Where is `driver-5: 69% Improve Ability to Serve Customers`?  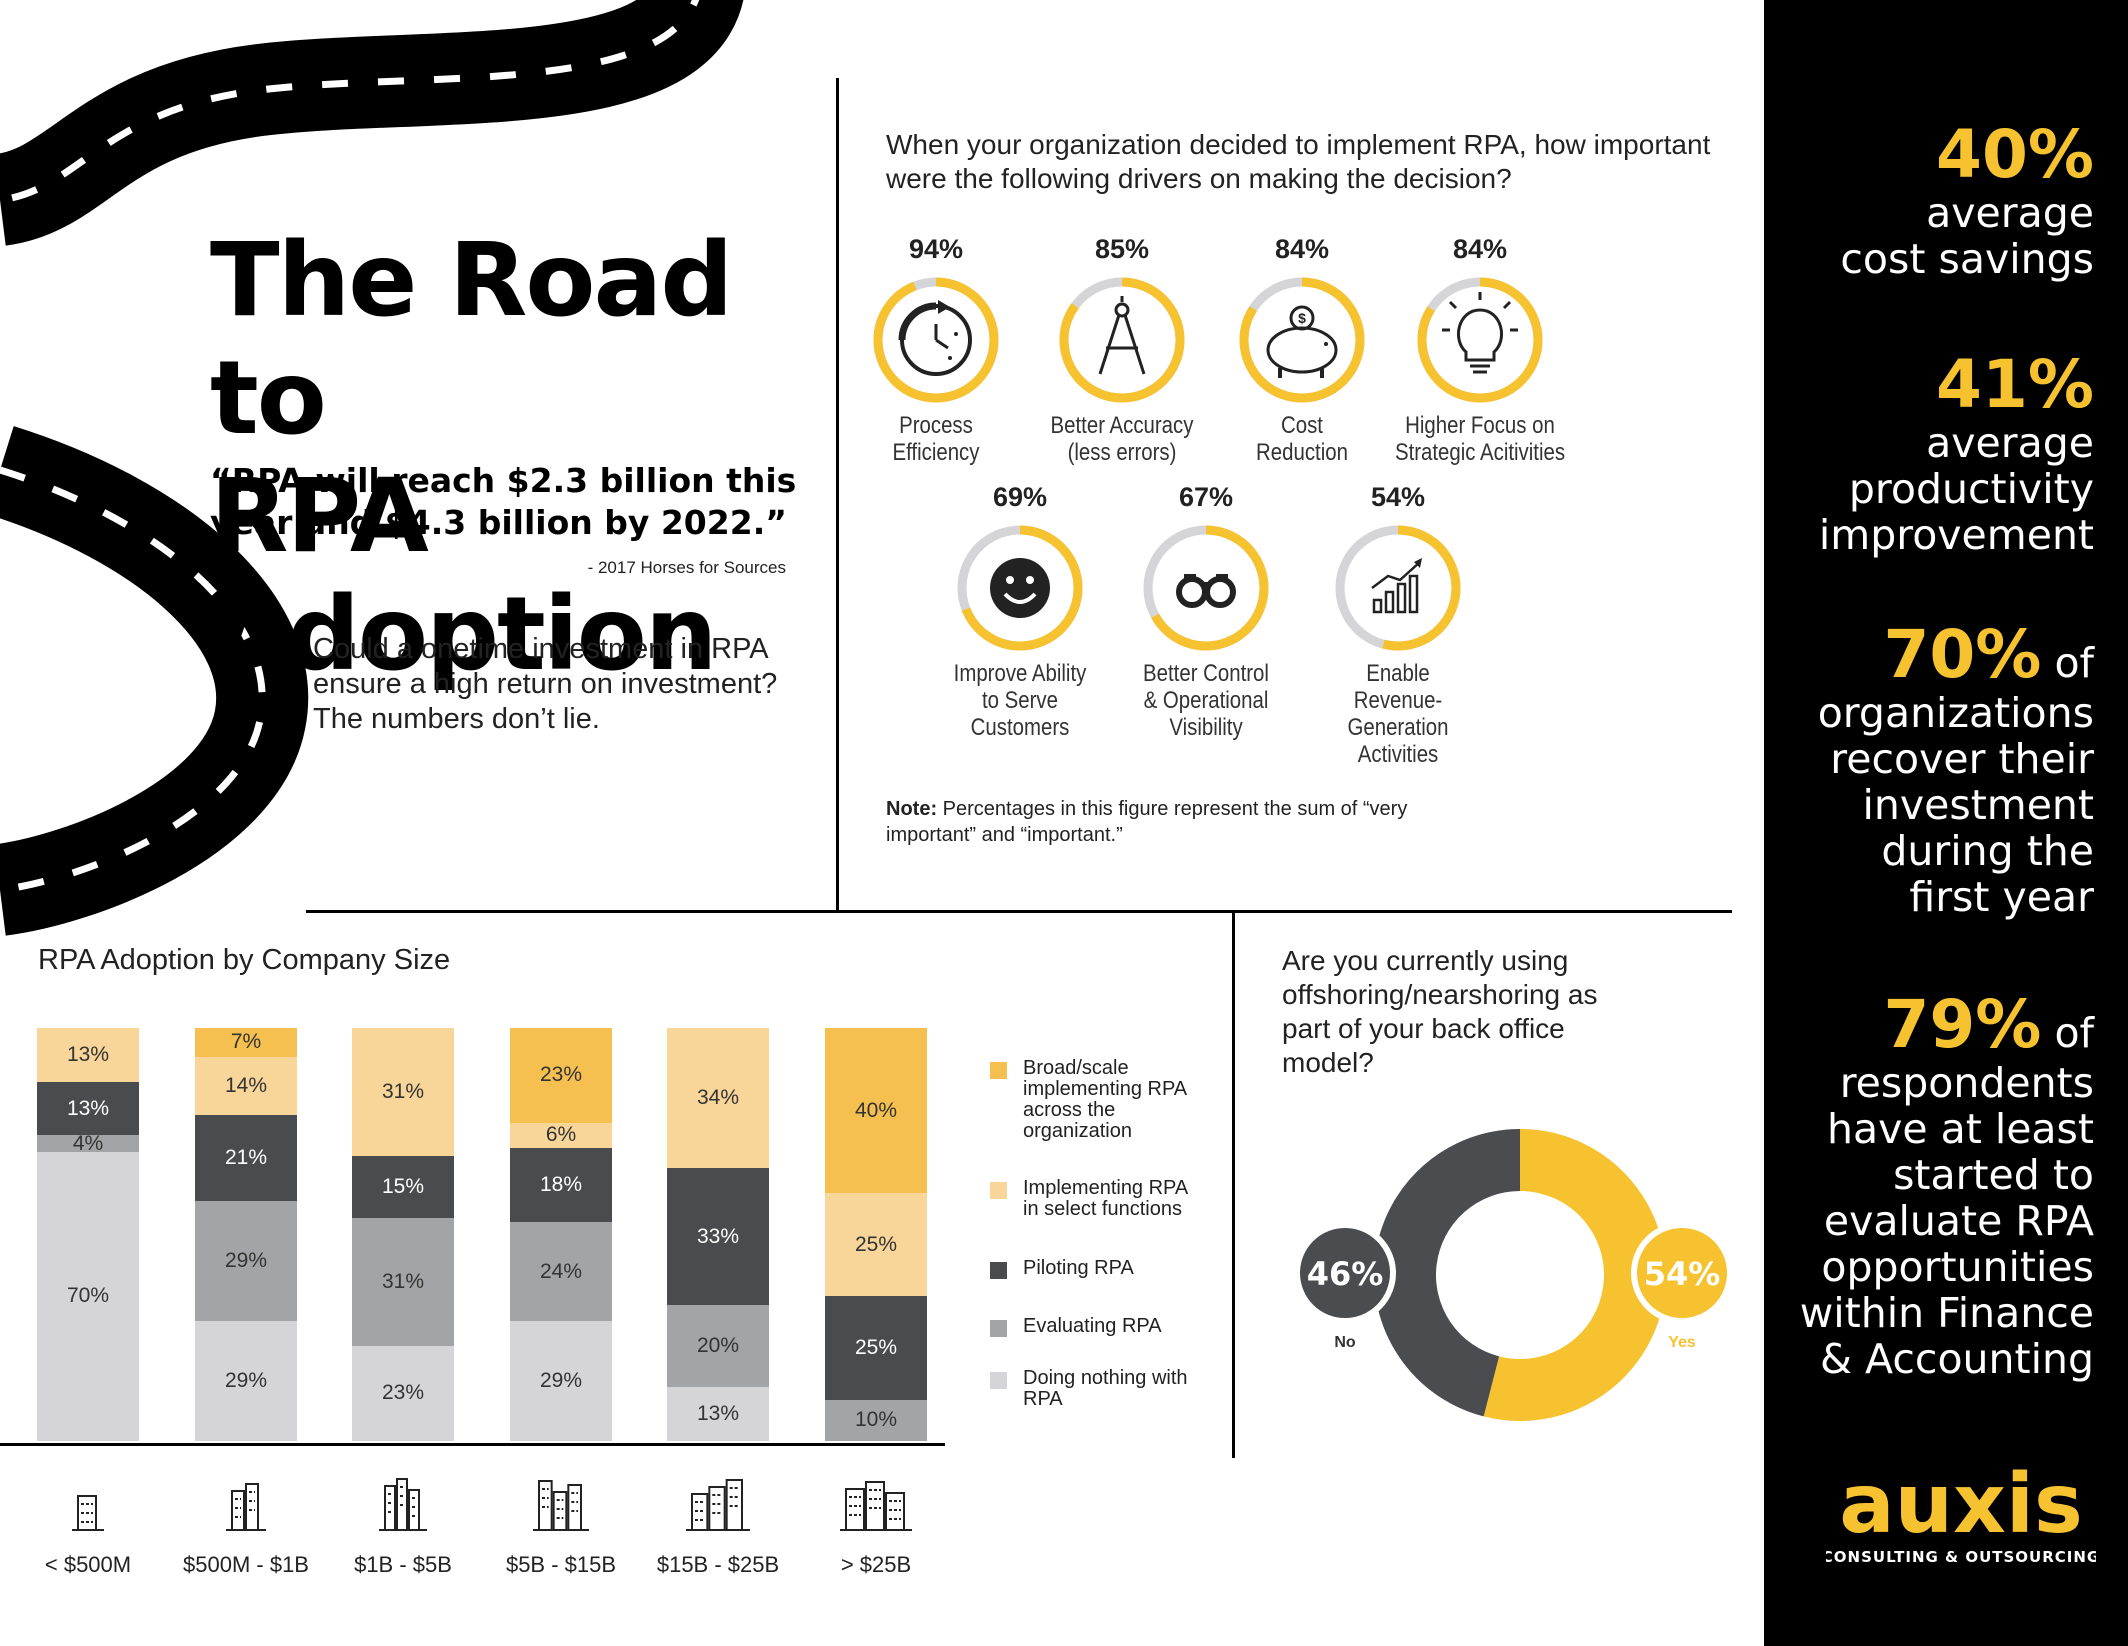
driver-5: 69% Improve Ability to Serve Customers is located at coordinates (1020, 610).